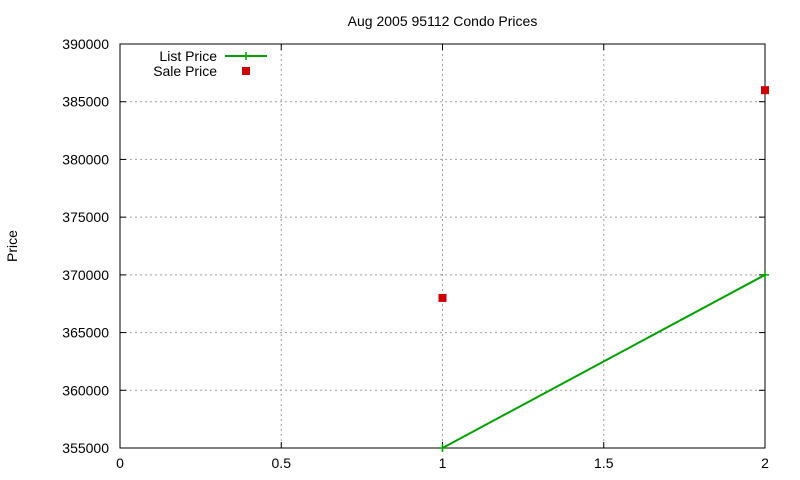  I want to click on x-tick-label: 1.5, so click(604, 463).